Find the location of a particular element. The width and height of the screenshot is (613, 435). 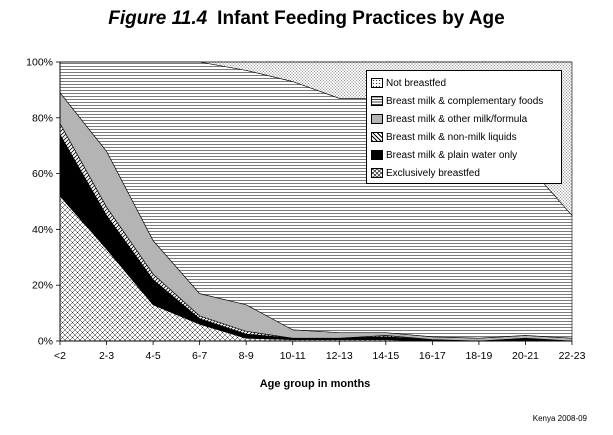

legend-item: Not breastfed is located at coordinates (464, 83).